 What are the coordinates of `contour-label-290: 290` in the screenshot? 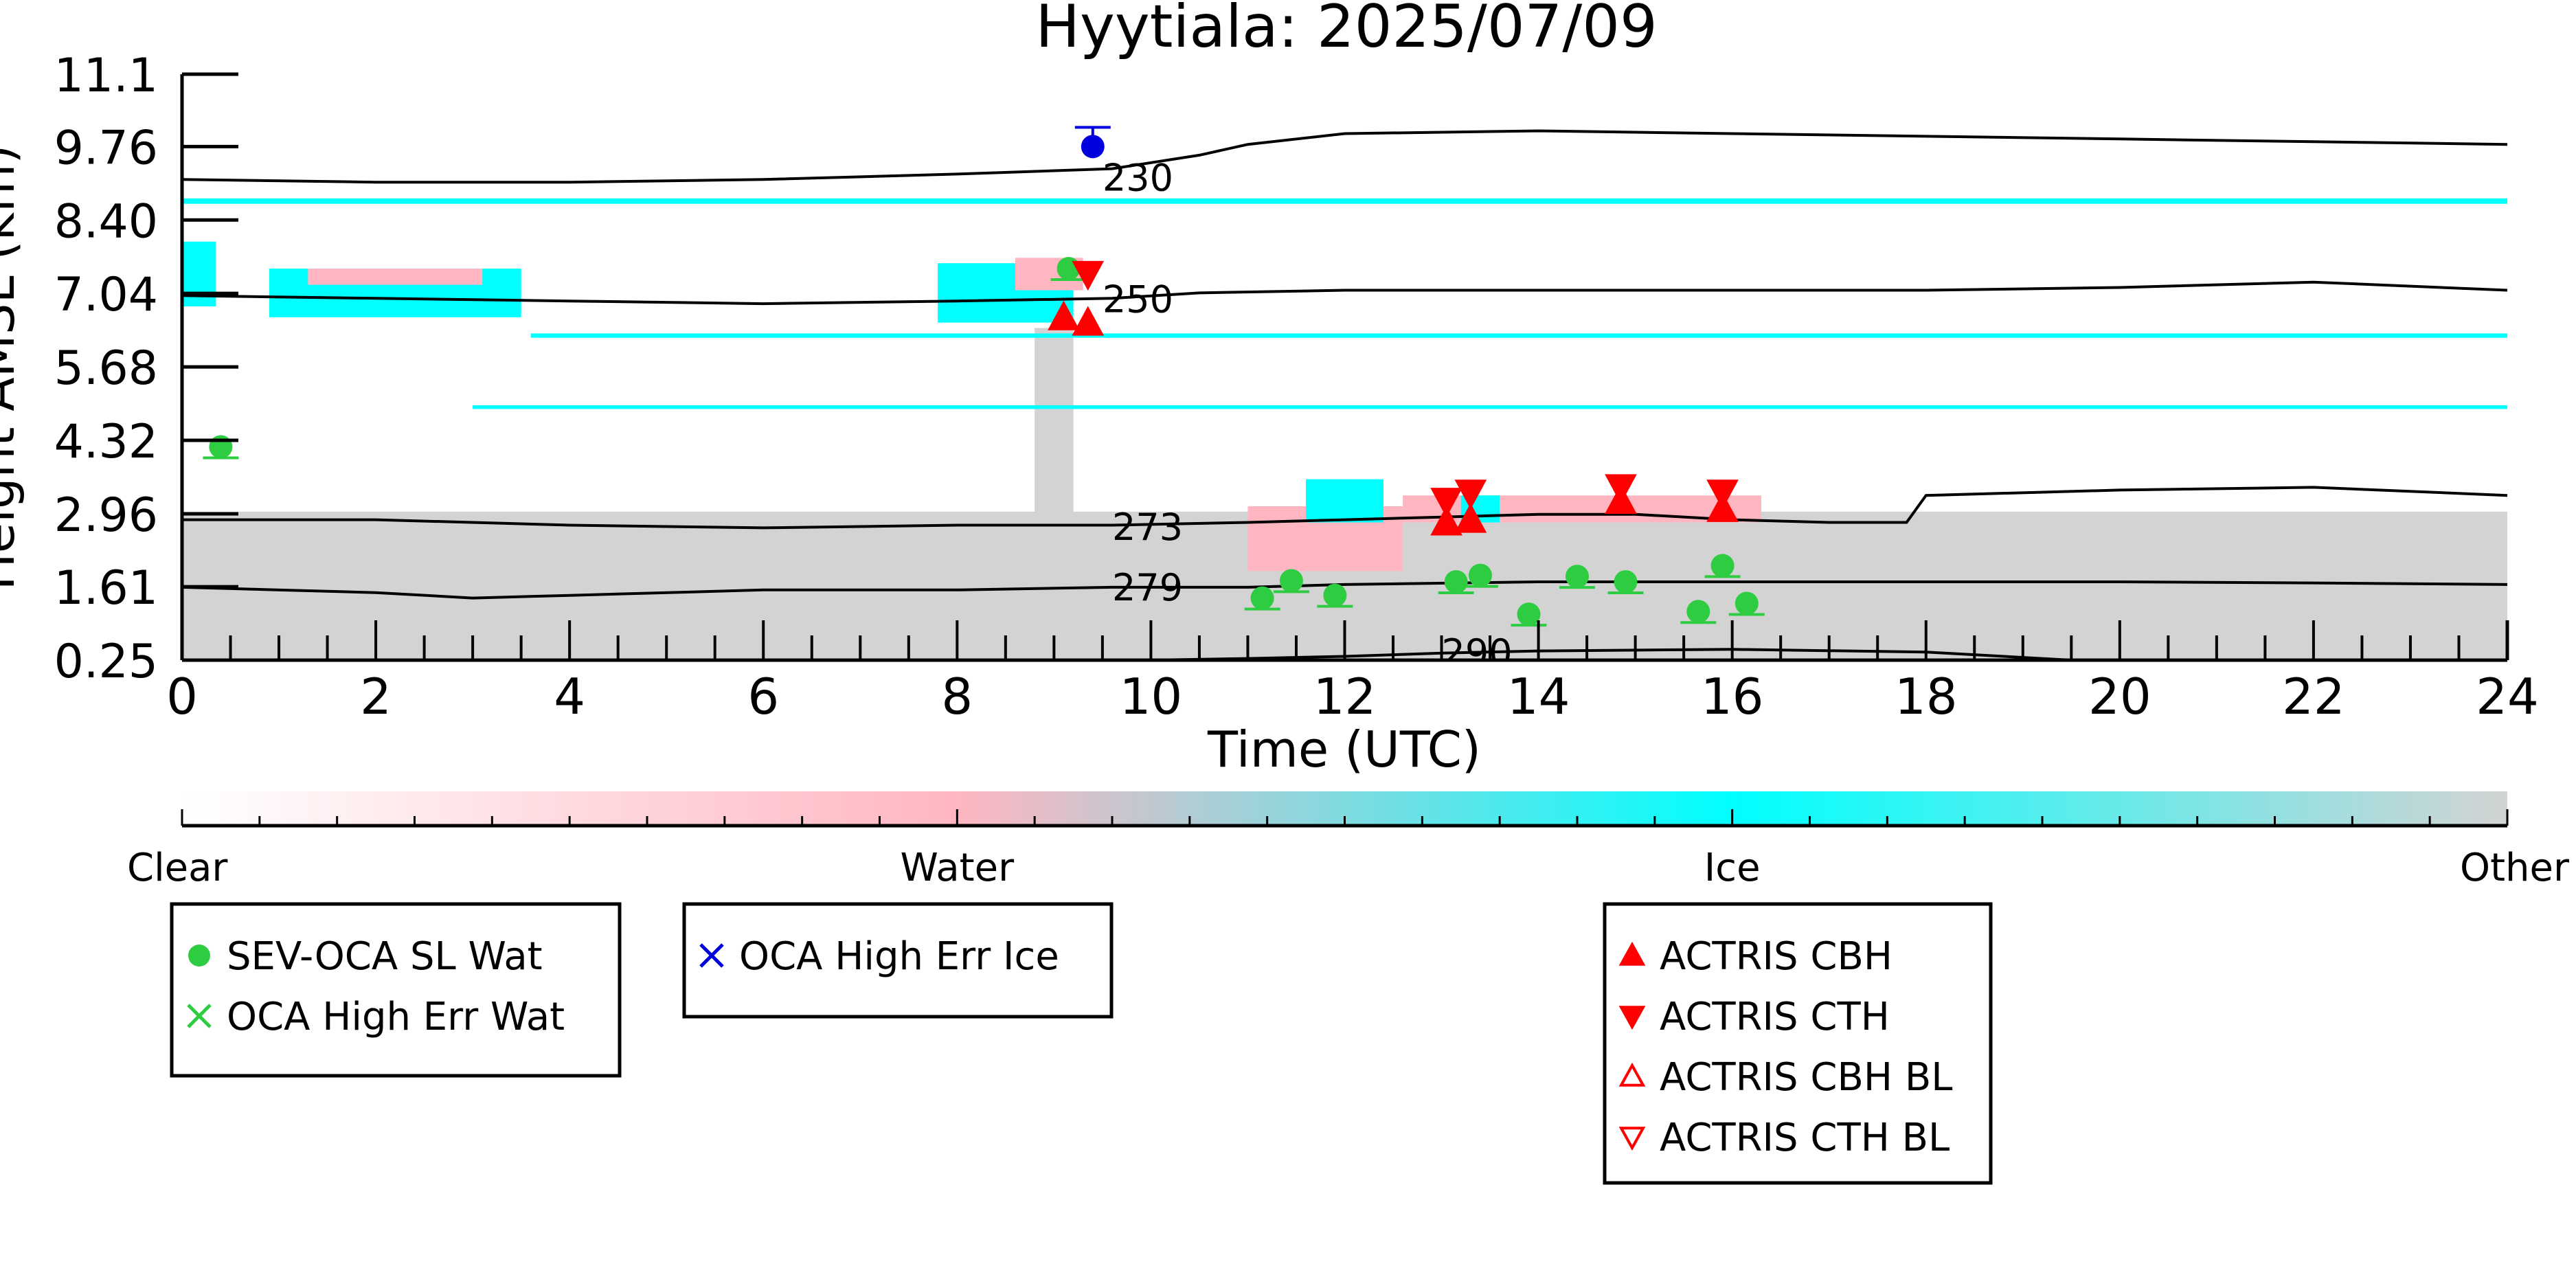 It's located at (1477, 653).